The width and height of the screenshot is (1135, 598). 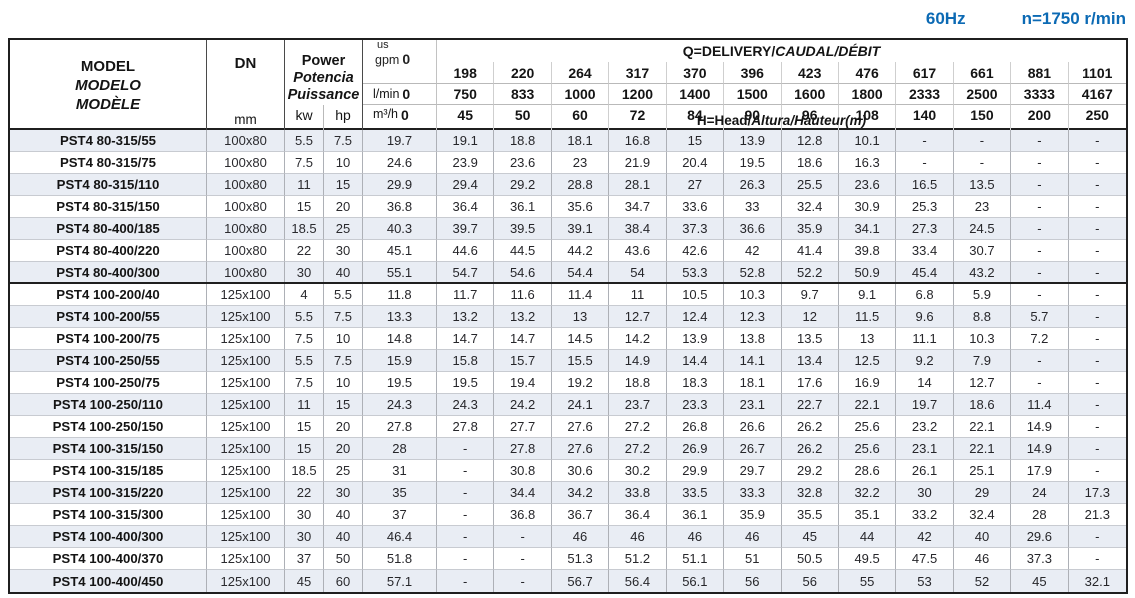 What do you see at coordinates (867, 515) in the screenshot?
I see `head-cell: 35.1` at bounding box center [867, 515].